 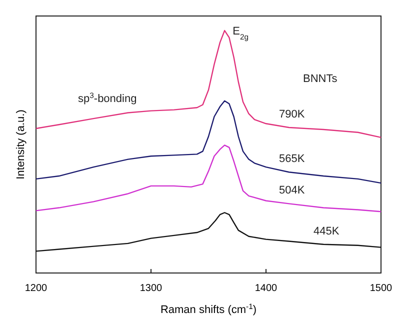 I want to click on series-label: 790K, so click(x=292, y=114).